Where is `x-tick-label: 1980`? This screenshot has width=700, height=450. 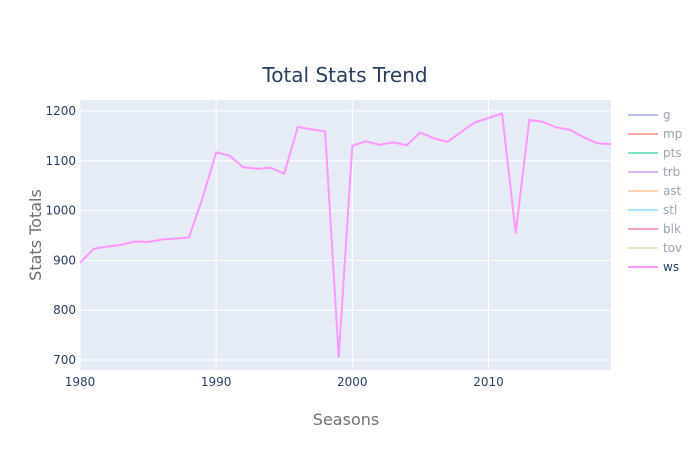
x-tick-label: 1980 is located at coordinates (80, 382).